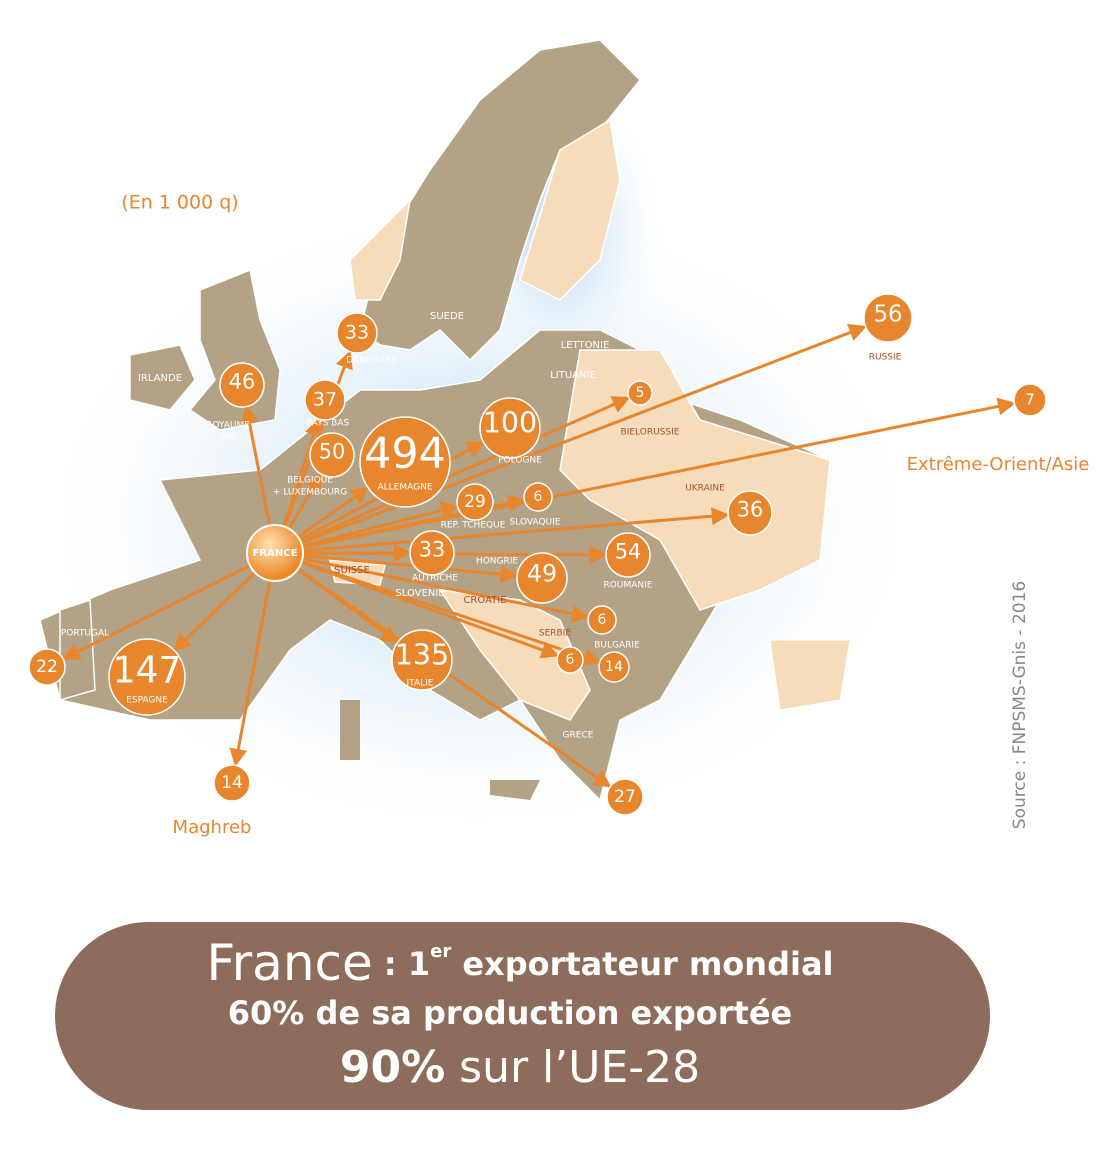 The image size is (1099, 1155). I want to click on flow-label: ESPAGNE, so click(147, 701).